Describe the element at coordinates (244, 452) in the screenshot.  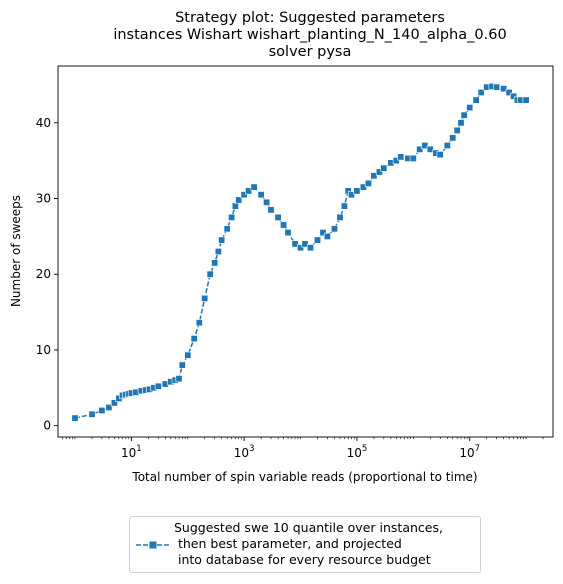
I see `x-tick-label: 10³` at that location.